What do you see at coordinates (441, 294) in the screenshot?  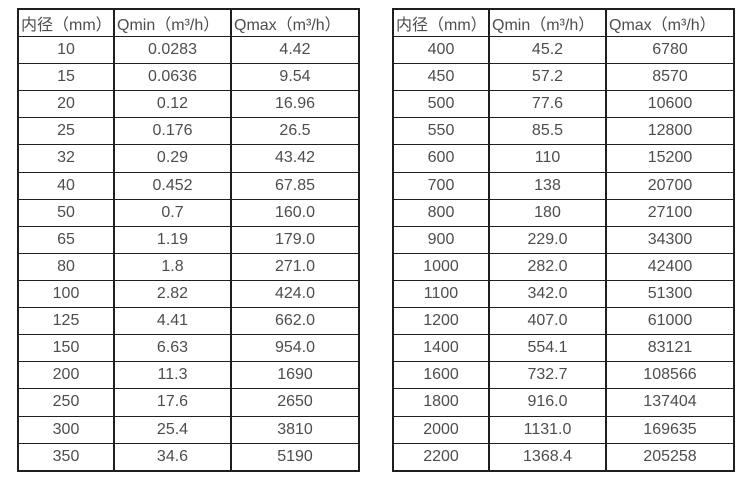 I see `table-cell: 1100` at bounding box center [441, 294].